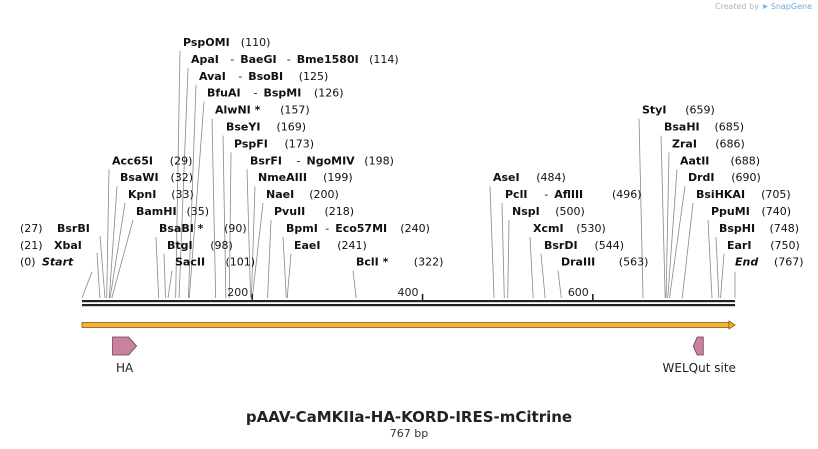 Image resolution: width=818 pixels, height=449 pixels. Describe the element at coordinates (569, 228) in the screenshot. I see `enzyme-site-label: XcmI (530)` at that location.